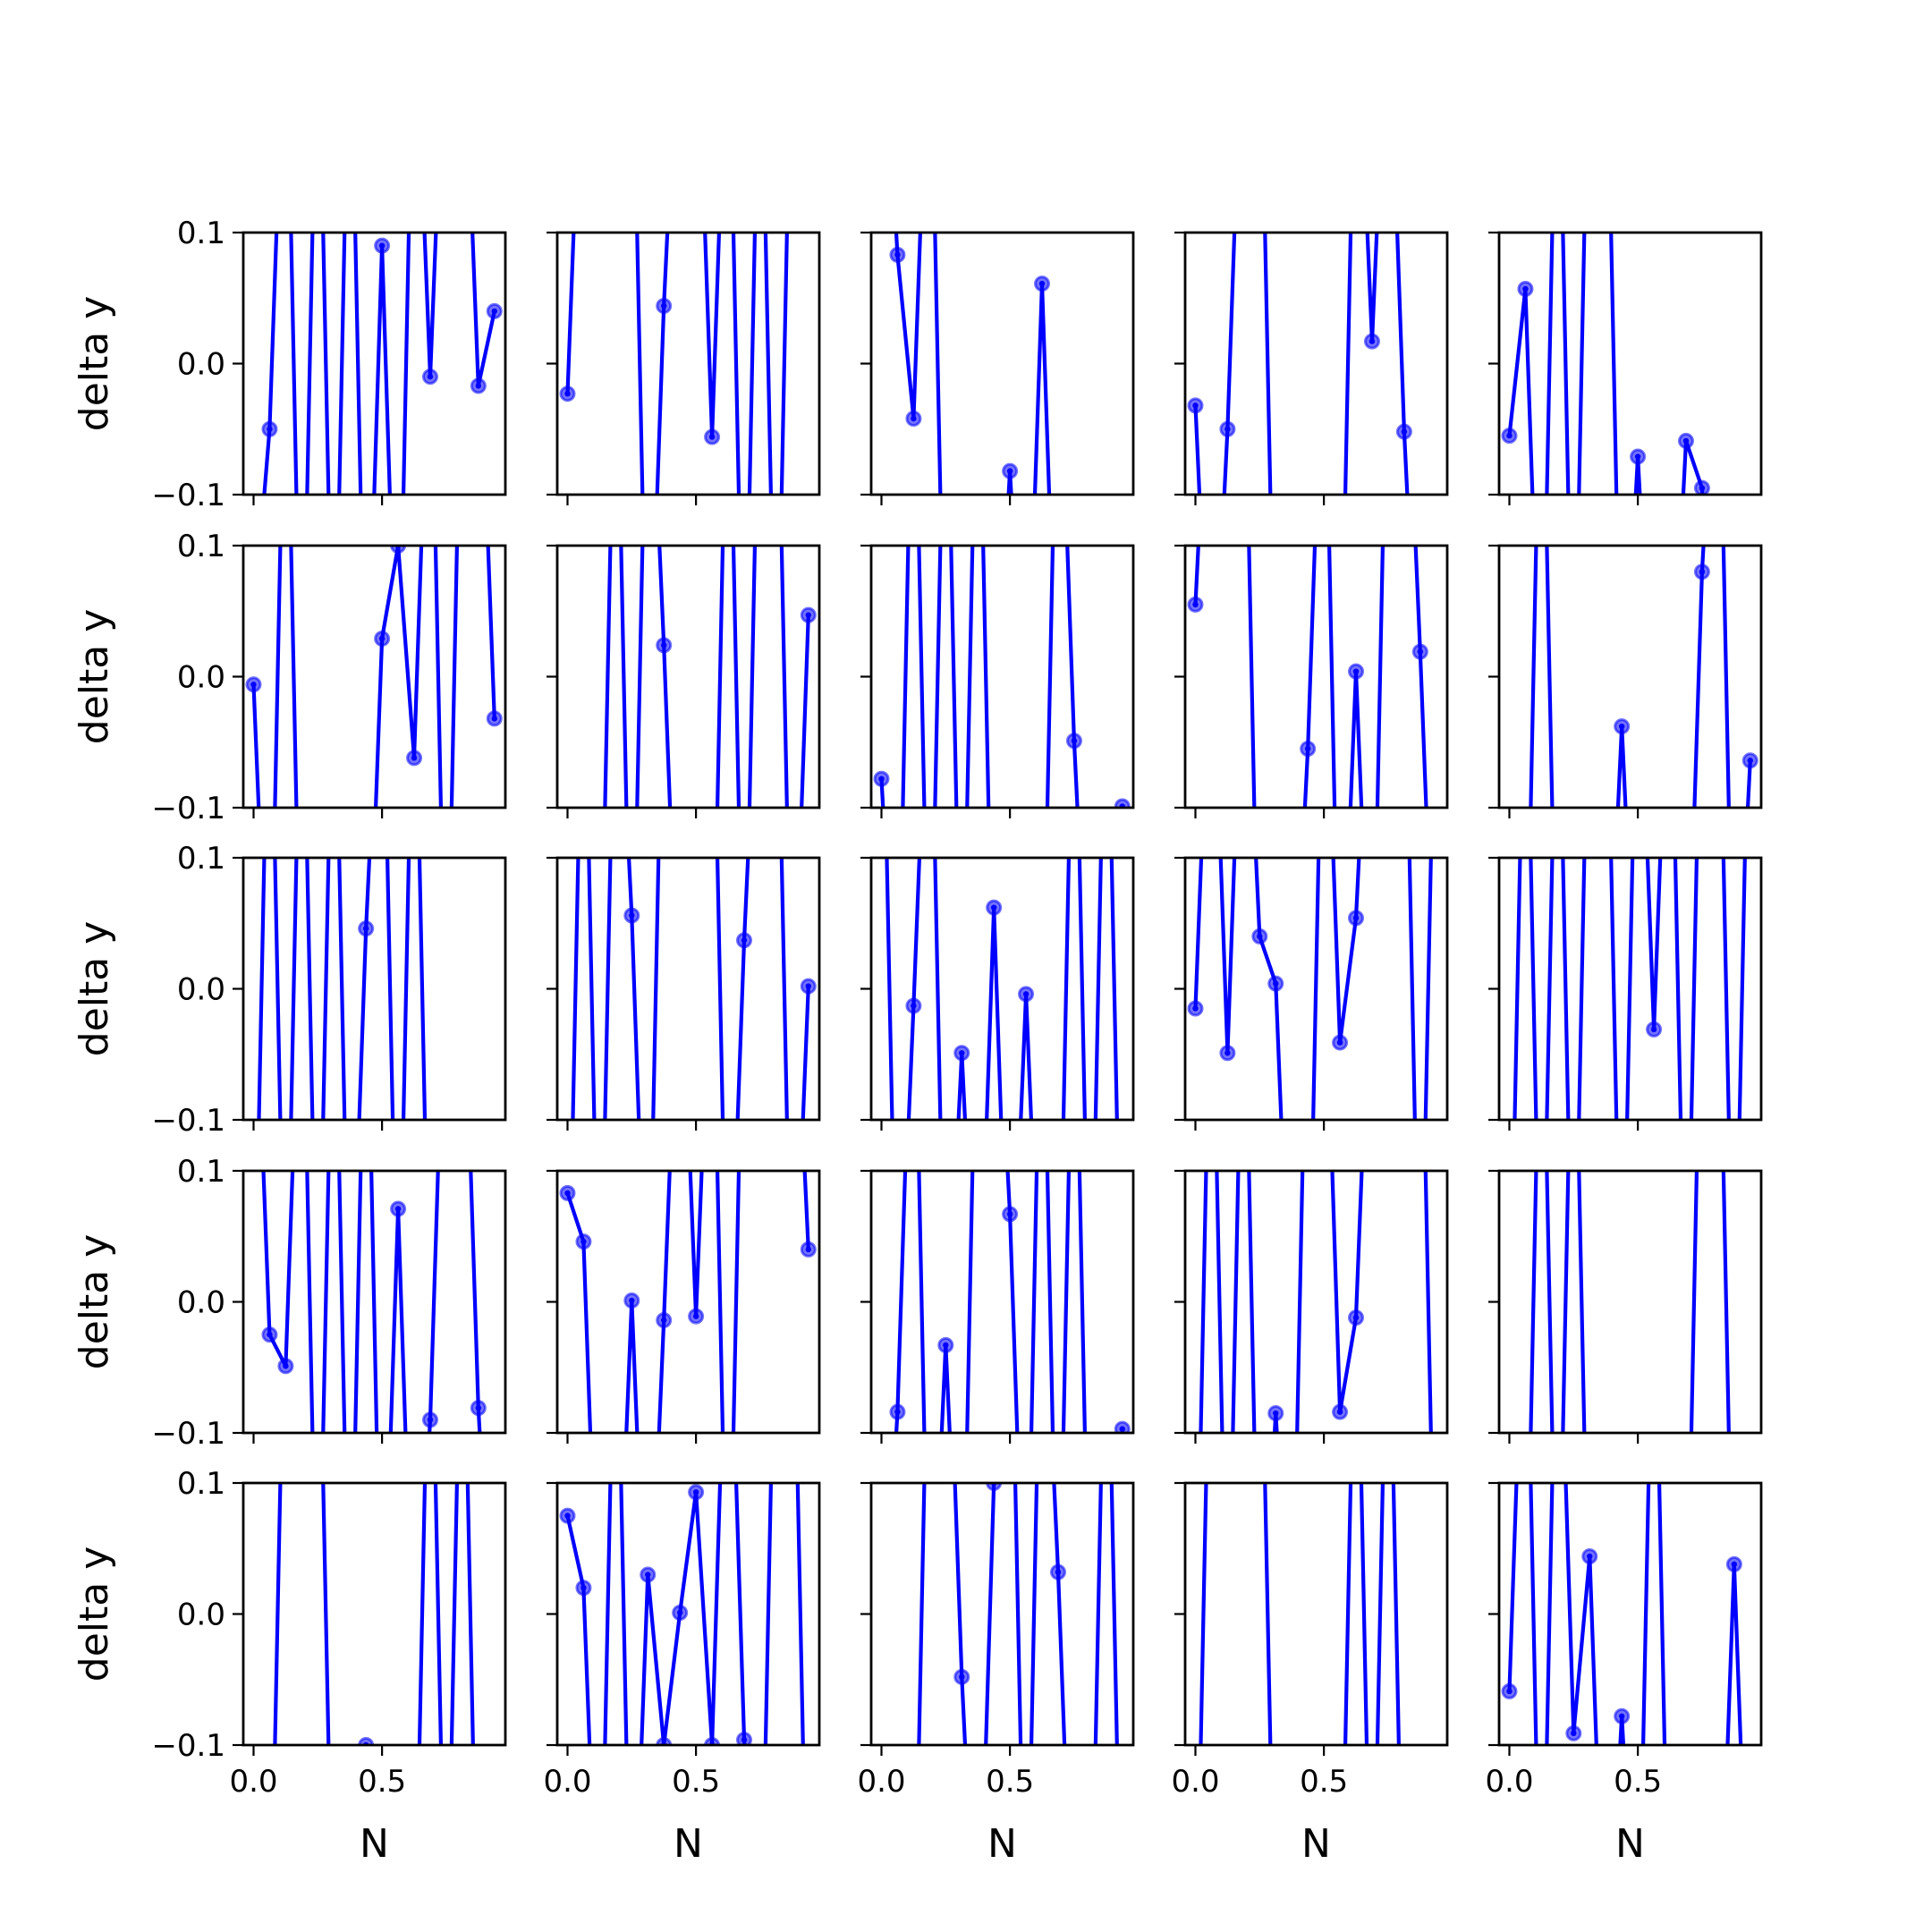  I want to click on series-line-r1-c3, so click(973, 364).